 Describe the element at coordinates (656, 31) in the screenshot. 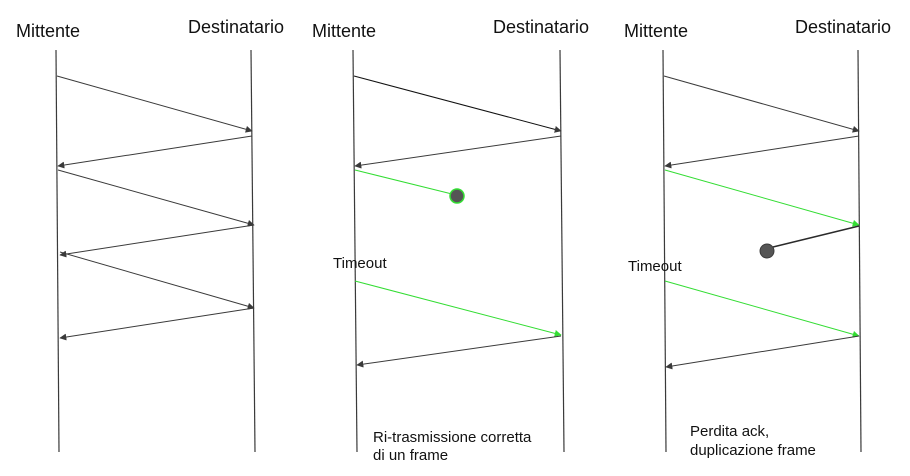

I see `panel-3-sender-label: Mittente` at that location.